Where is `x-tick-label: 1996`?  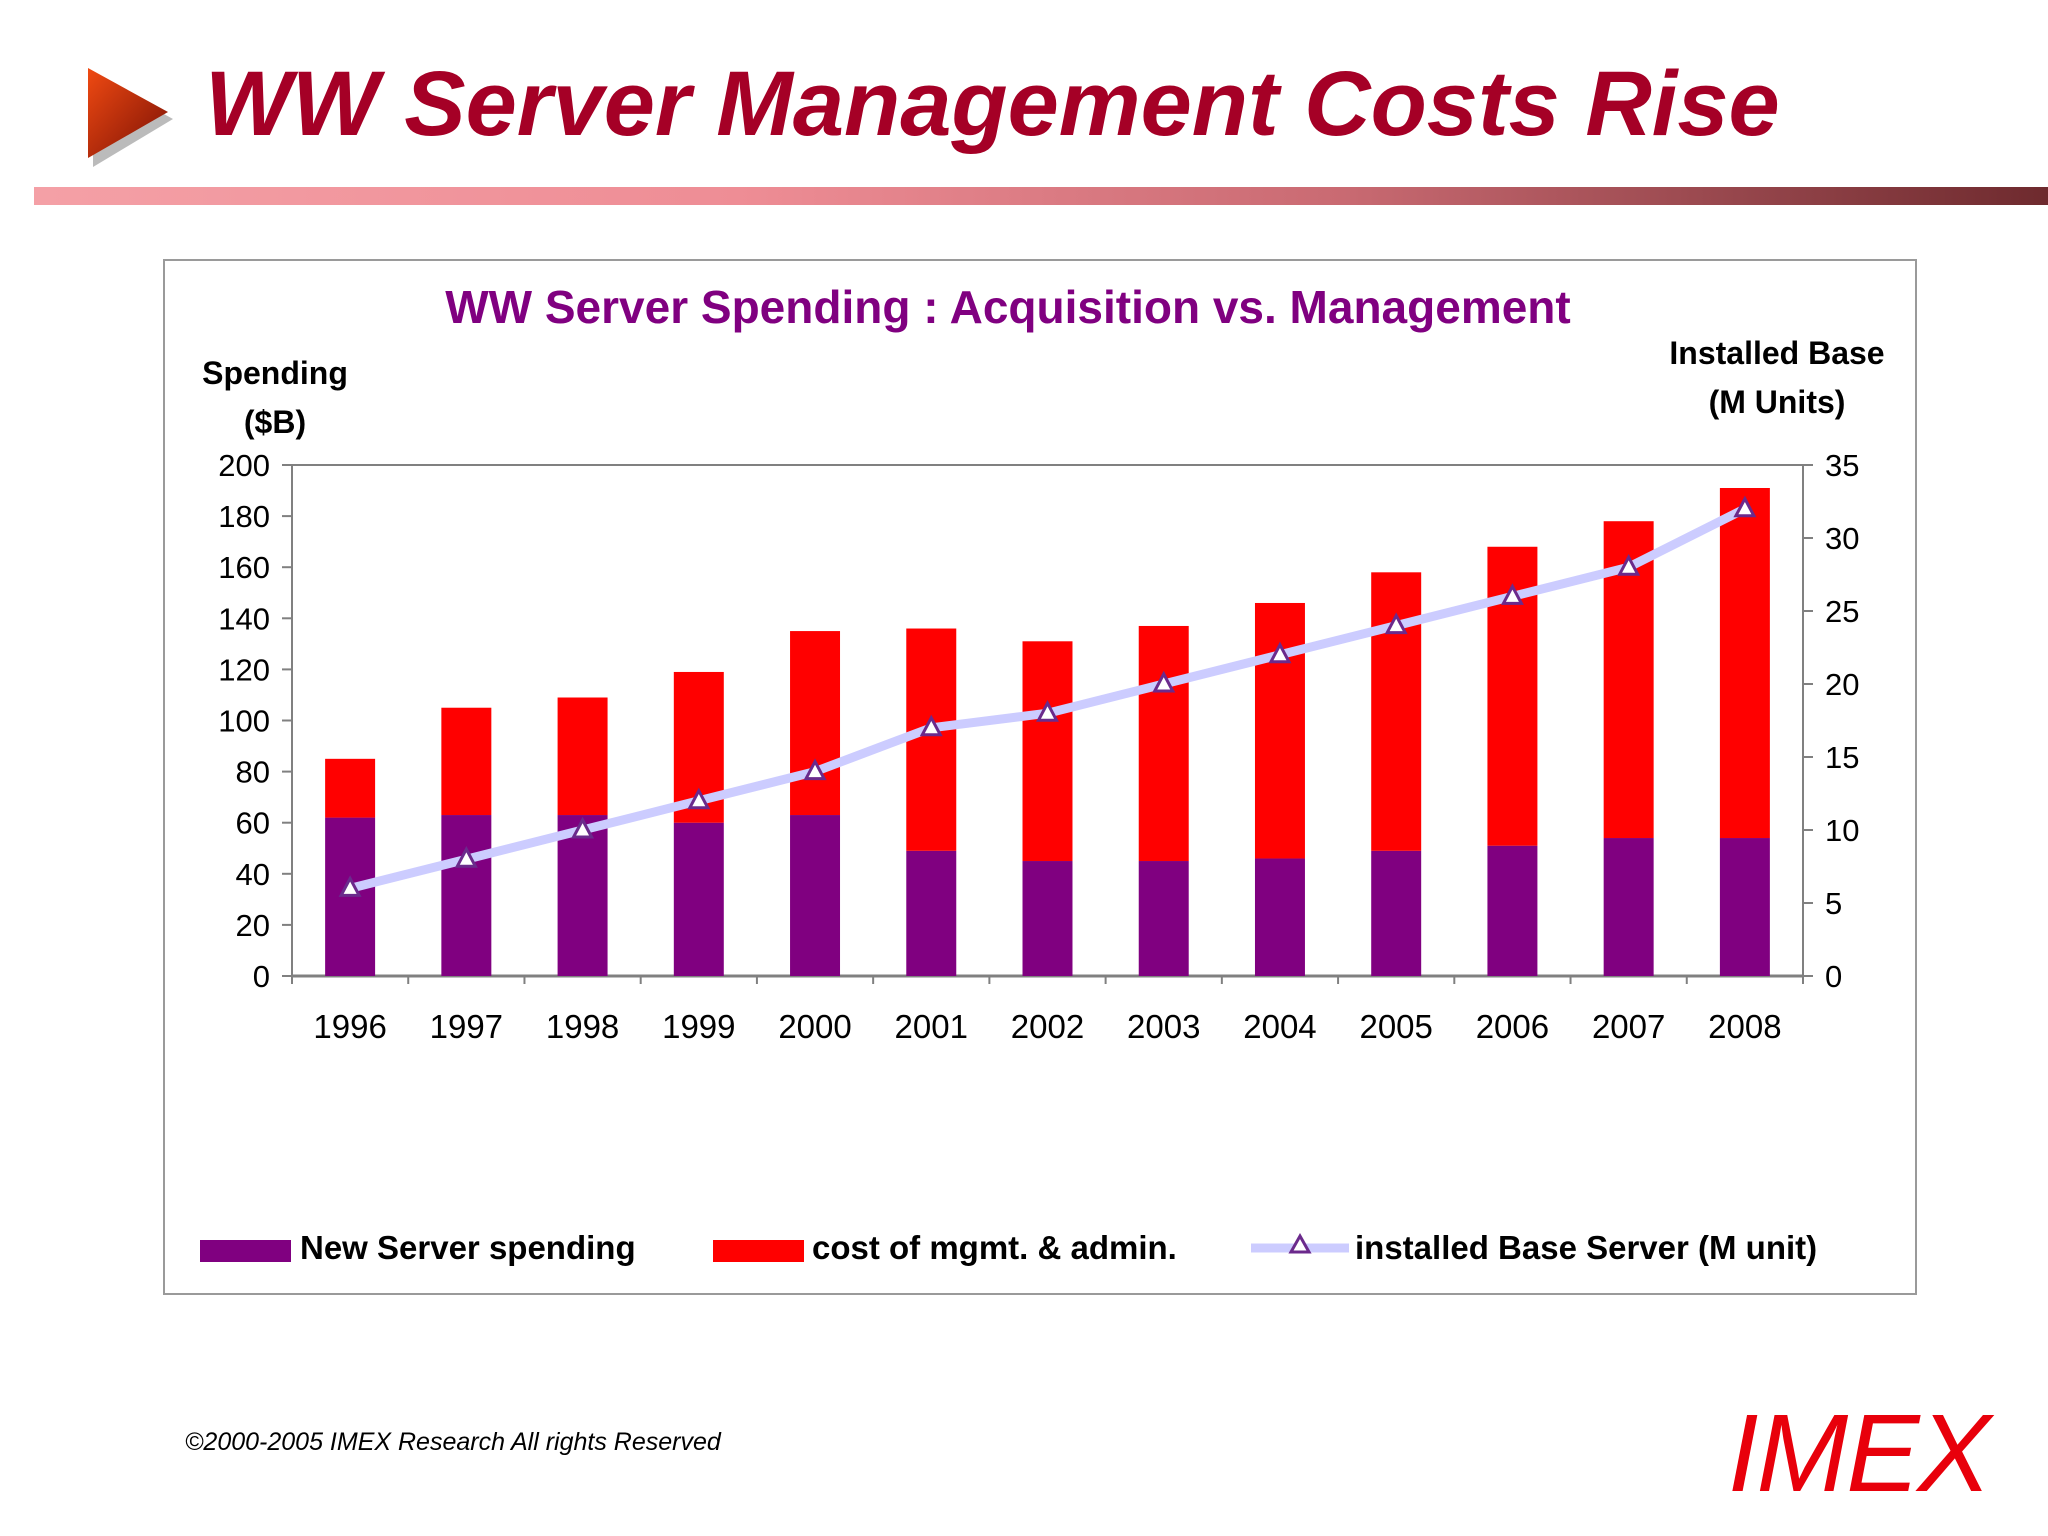 x-tick-label: 1996 is located at coordinates (349, 1026).